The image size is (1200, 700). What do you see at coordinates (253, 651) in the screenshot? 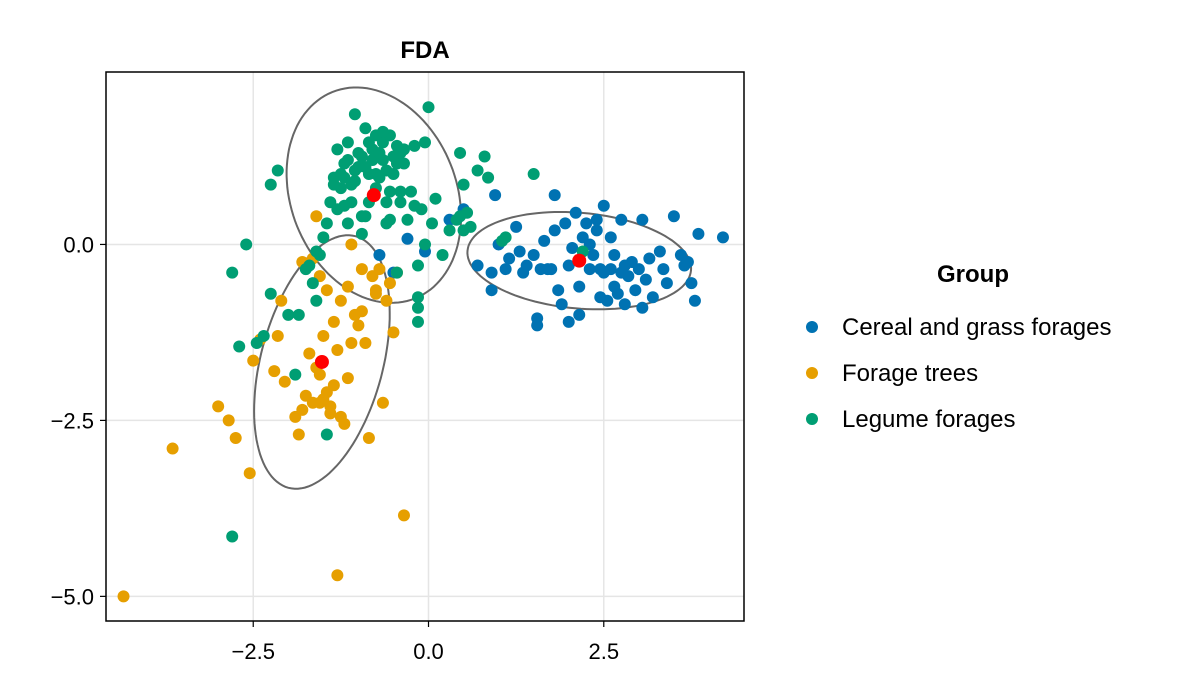
I see `x-tick-label: −2.5` at bounding box center [253, 651].